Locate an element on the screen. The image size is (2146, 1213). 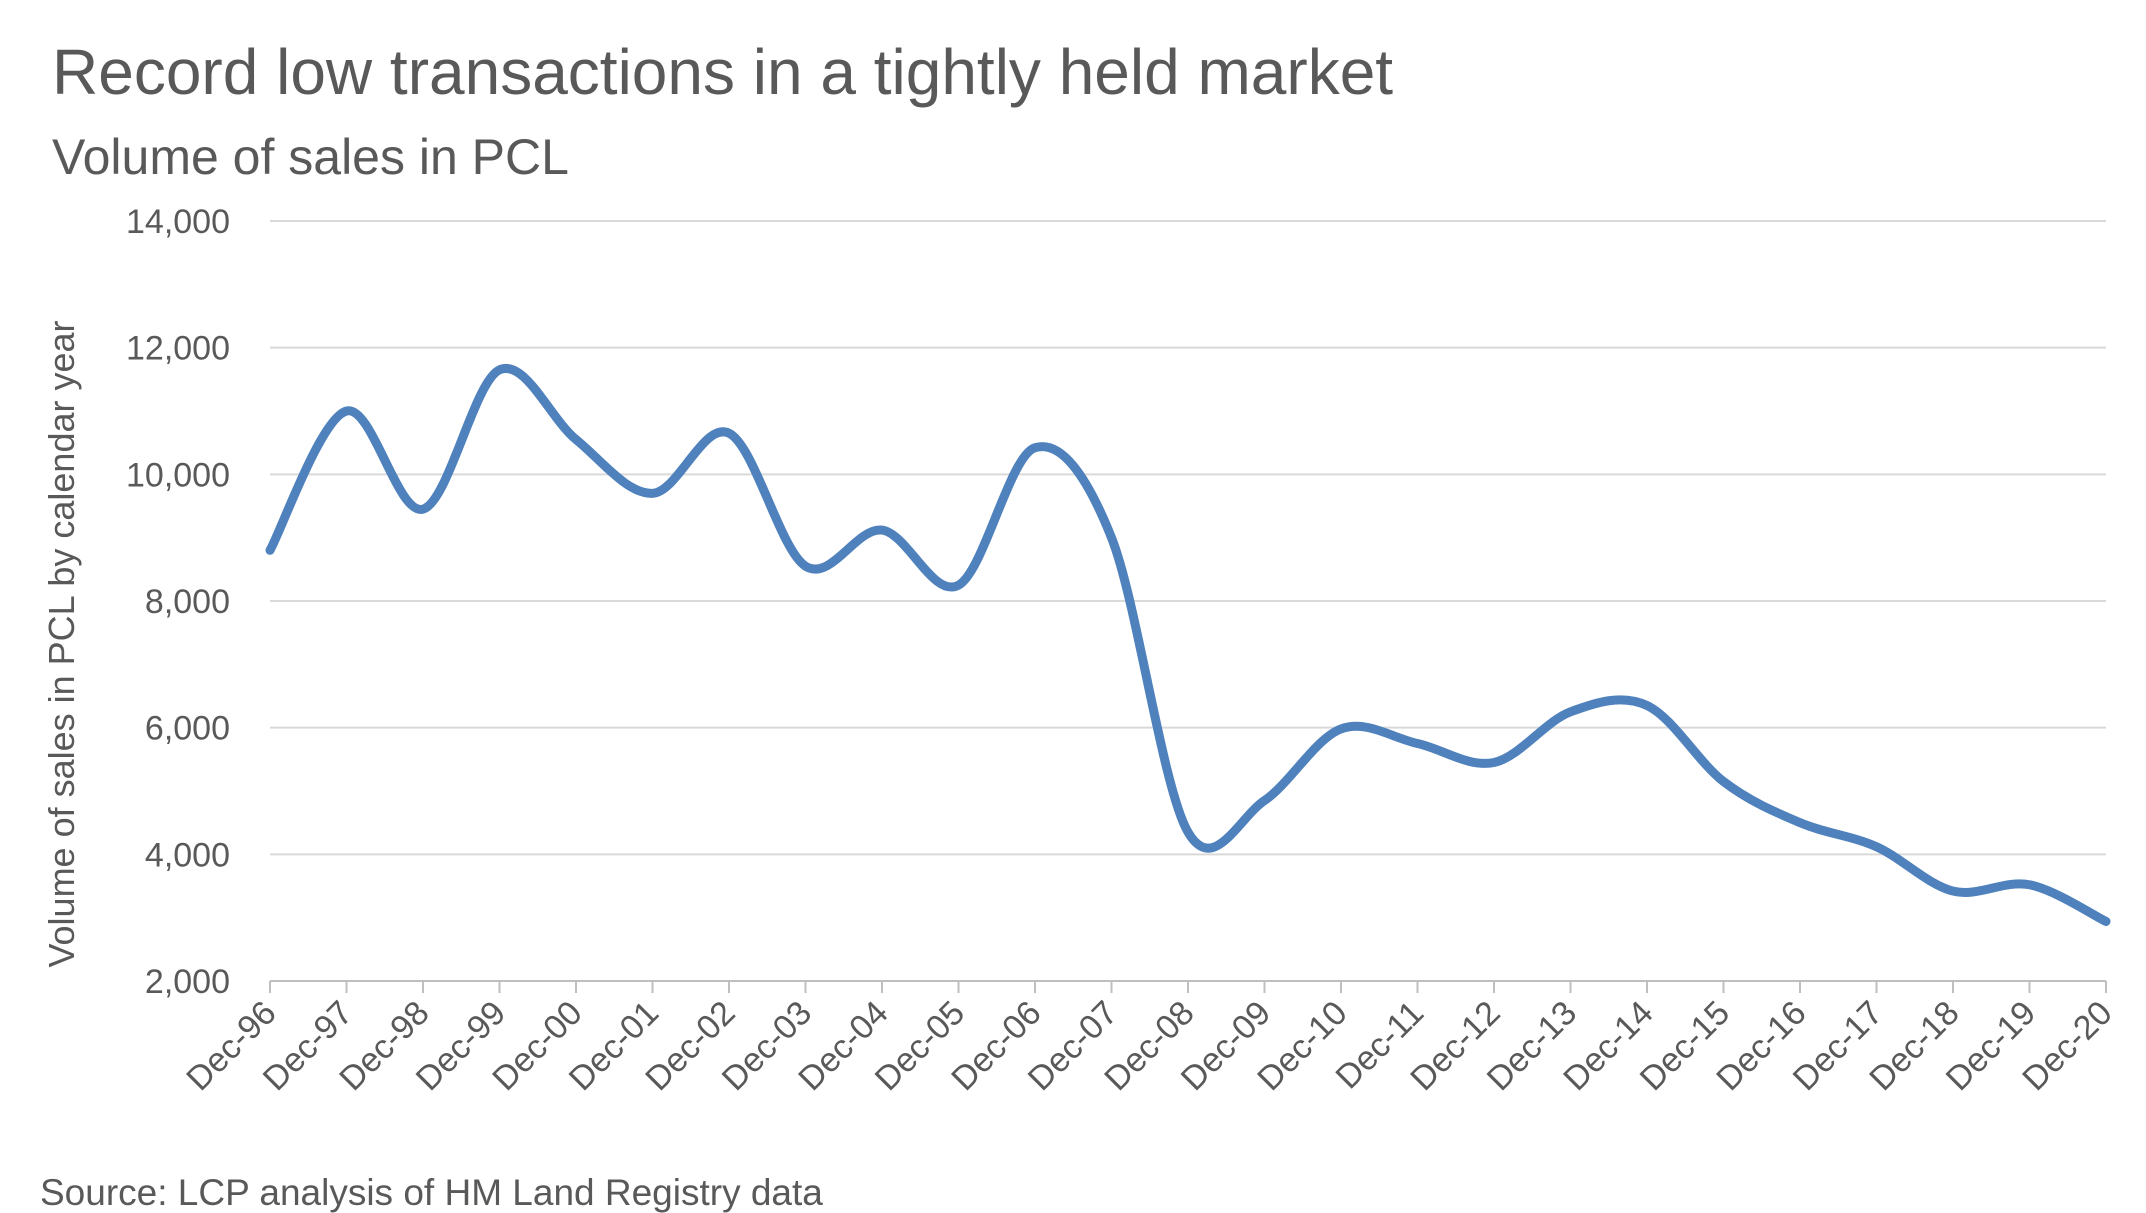
y-tick-label: 8,000 is located at coordinates (187, 602).